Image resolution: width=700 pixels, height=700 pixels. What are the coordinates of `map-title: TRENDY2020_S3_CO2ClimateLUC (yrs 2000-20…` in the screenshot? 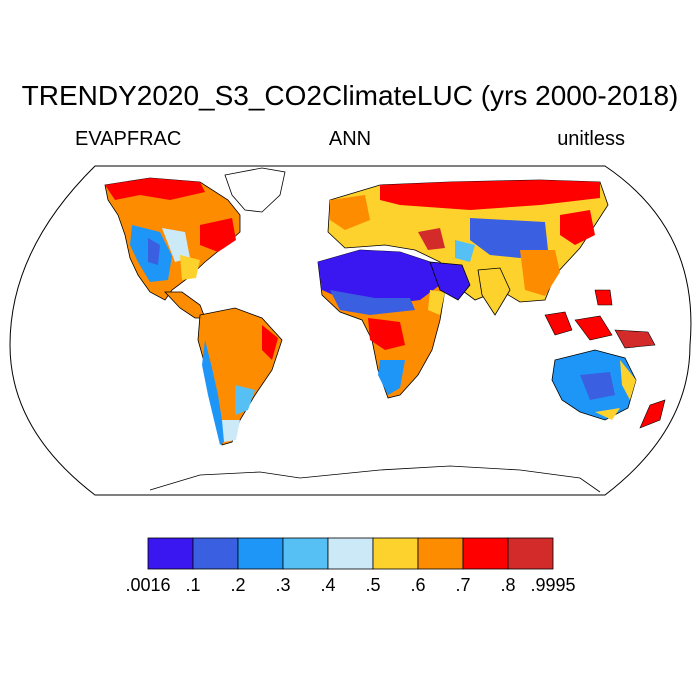 It's located at (350, 95).